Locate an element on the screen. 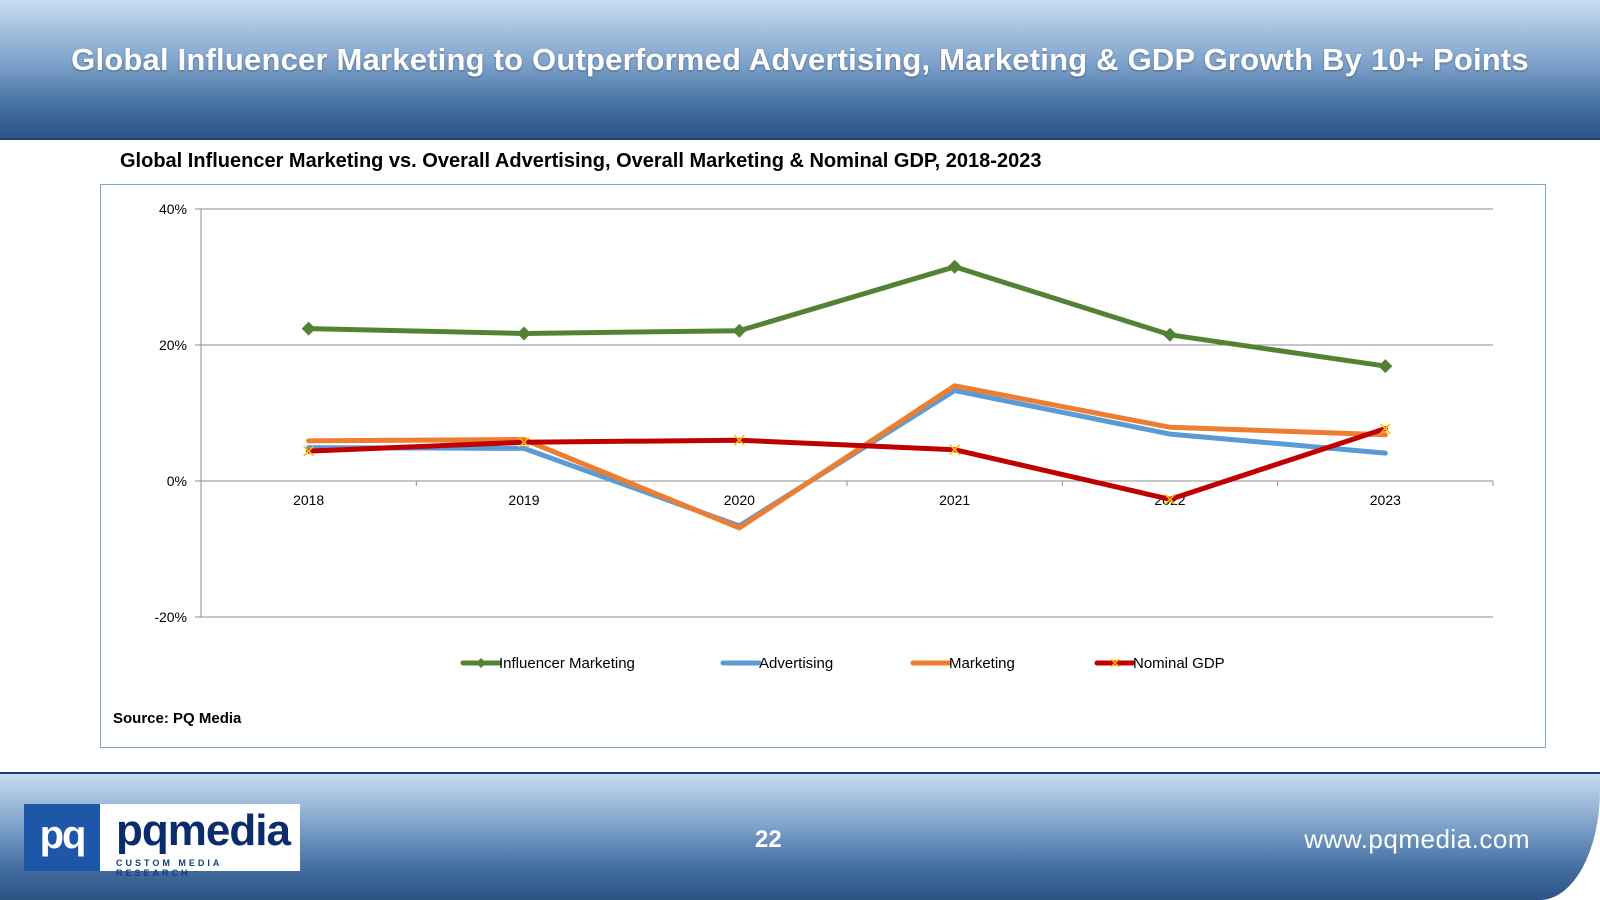 This screenshot has width=1600, height=900. series-line-influencer-marketing is located at coordinates (847, 316).